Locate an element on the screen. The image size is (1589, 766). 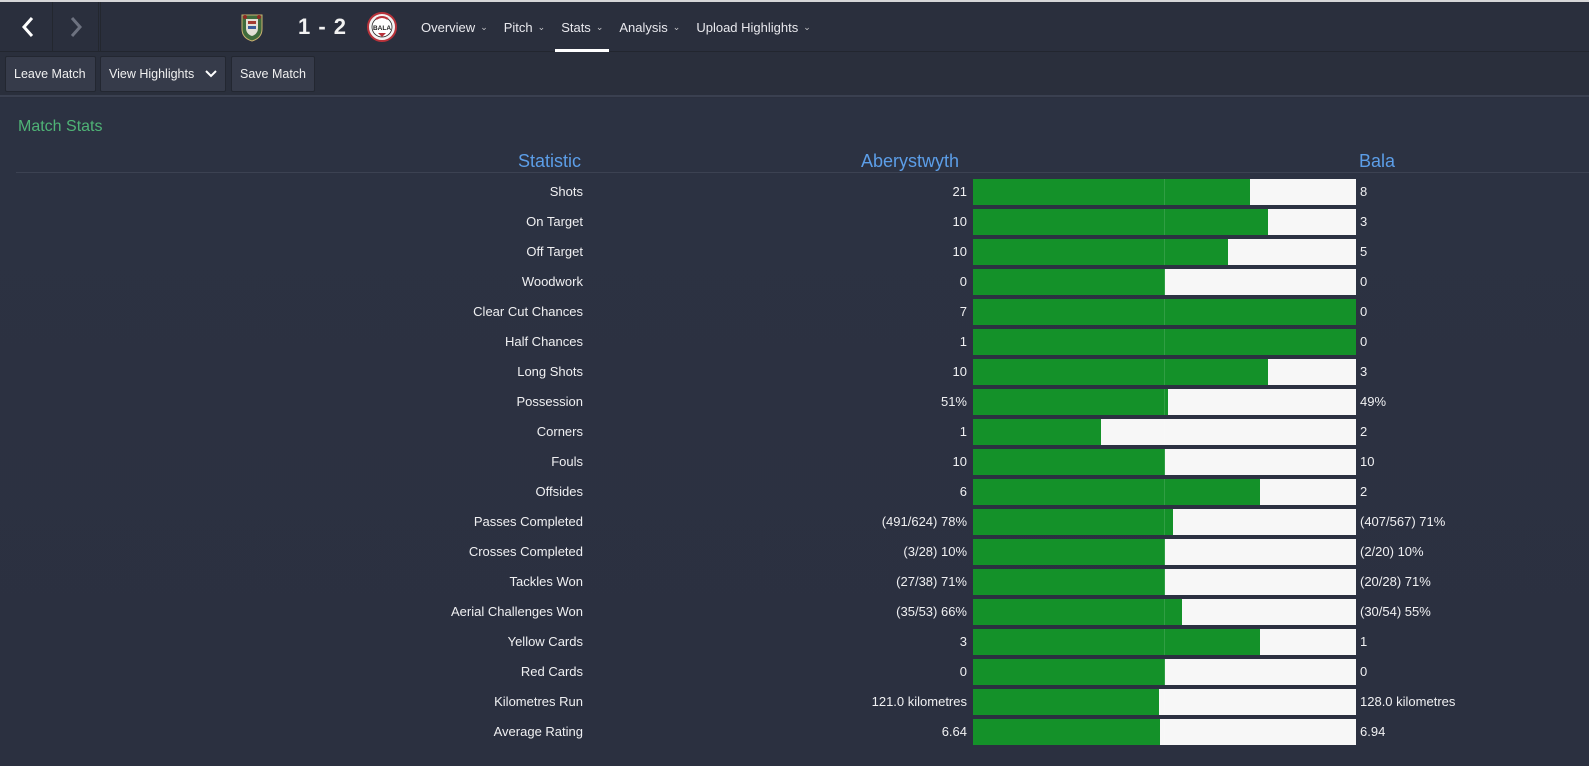
chevron-down-icon is located at coordinates (211, 74).